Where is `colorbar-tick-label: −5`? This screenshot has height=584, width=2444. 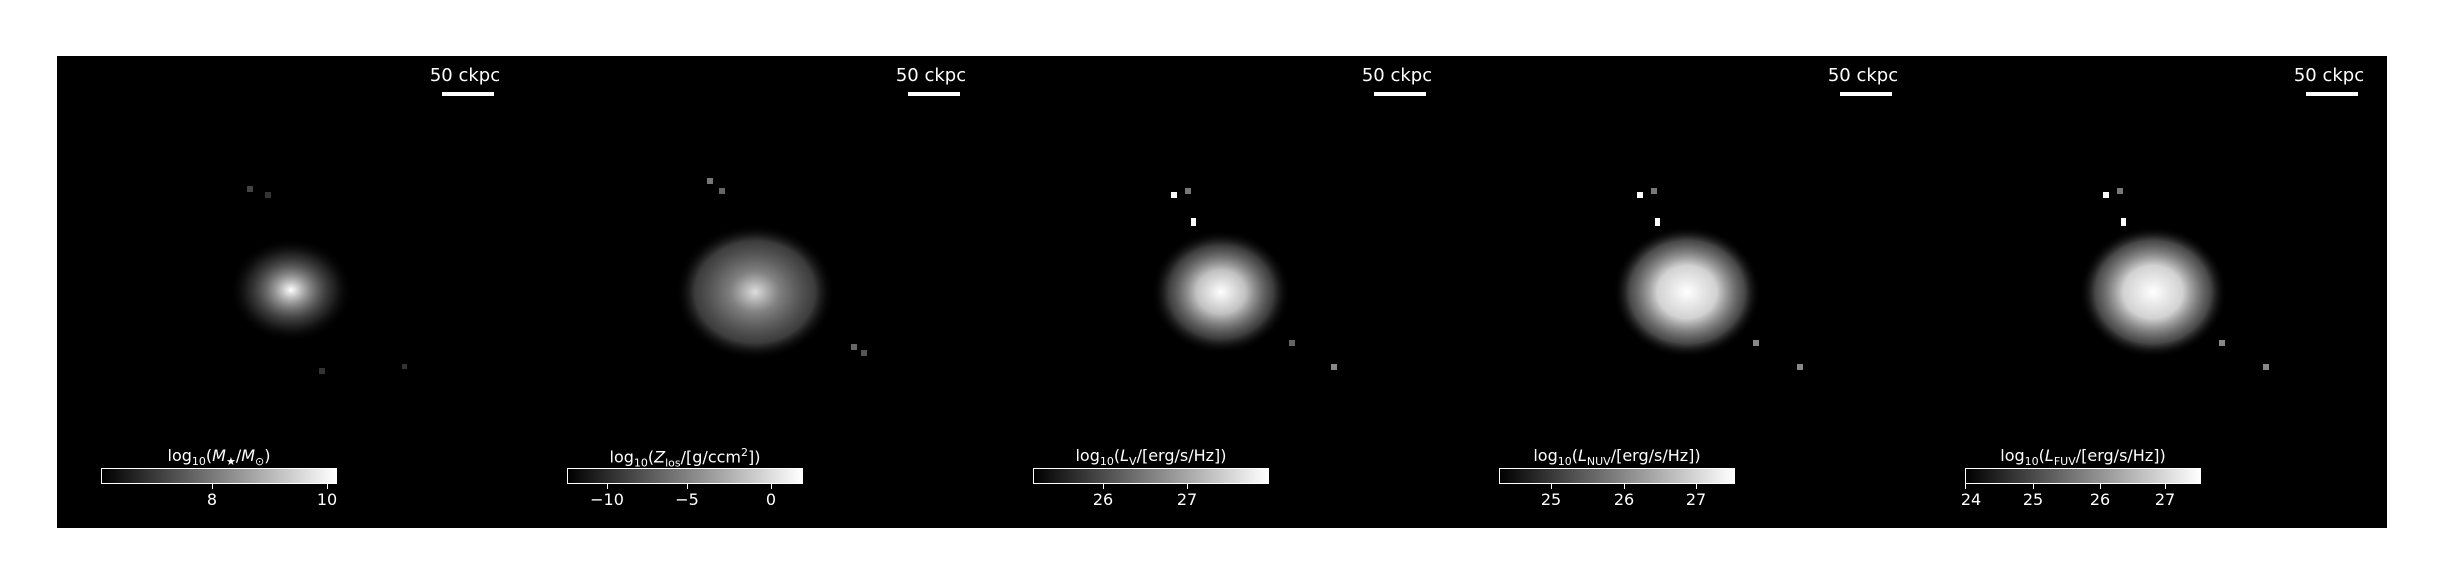 colorbar-tick-label: −5 is located at coordinates (687, 499).